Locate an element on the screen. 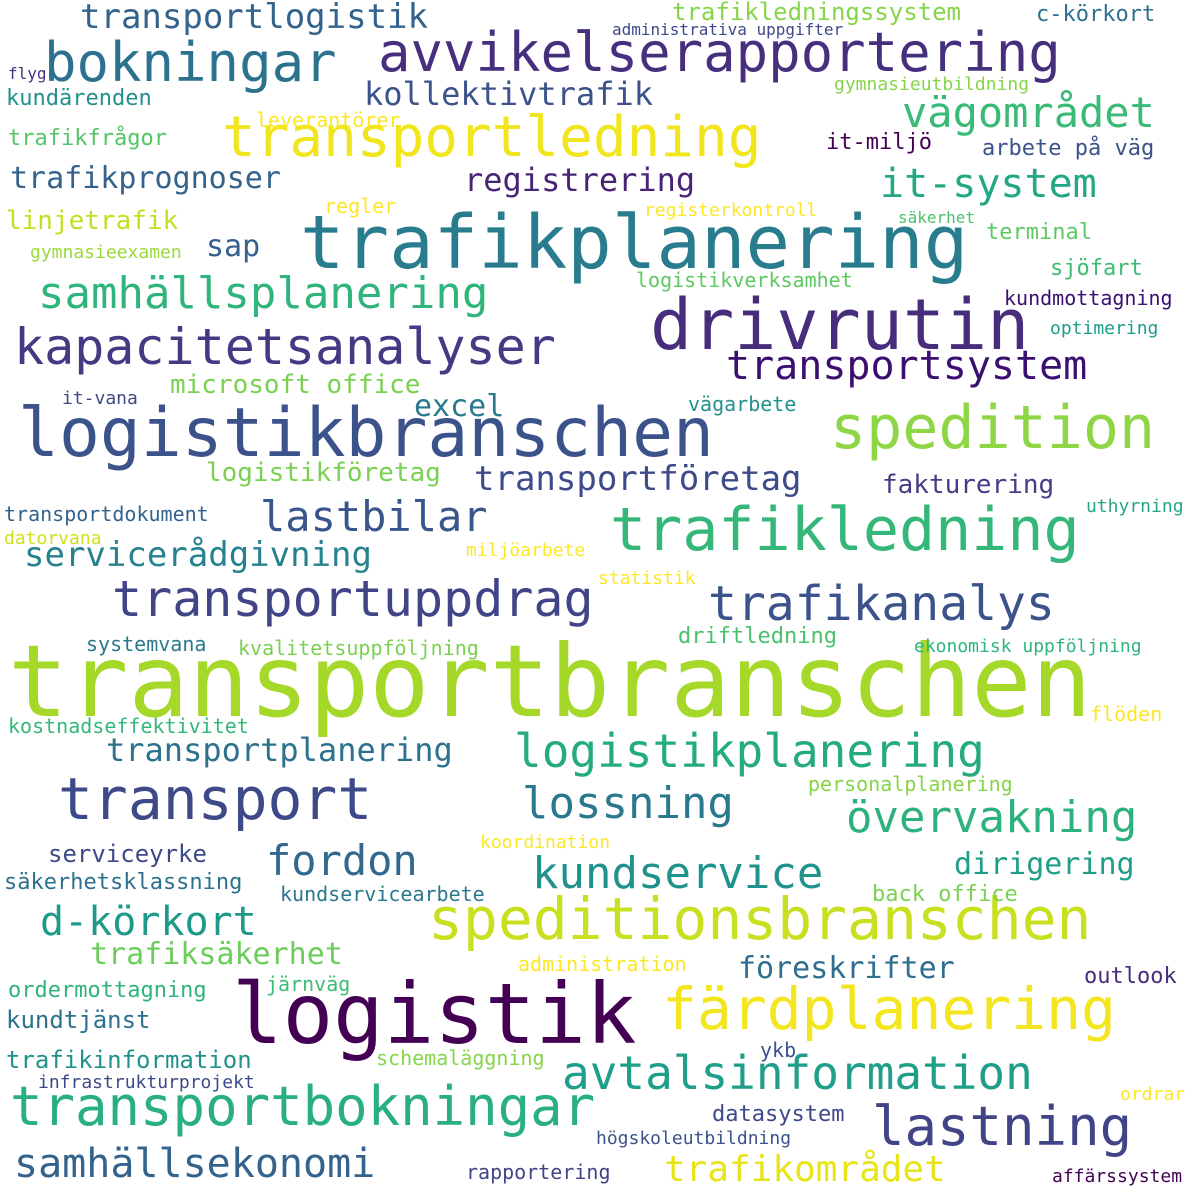  word-60: administrativa uppgifter is located at coordinates (728, 29).